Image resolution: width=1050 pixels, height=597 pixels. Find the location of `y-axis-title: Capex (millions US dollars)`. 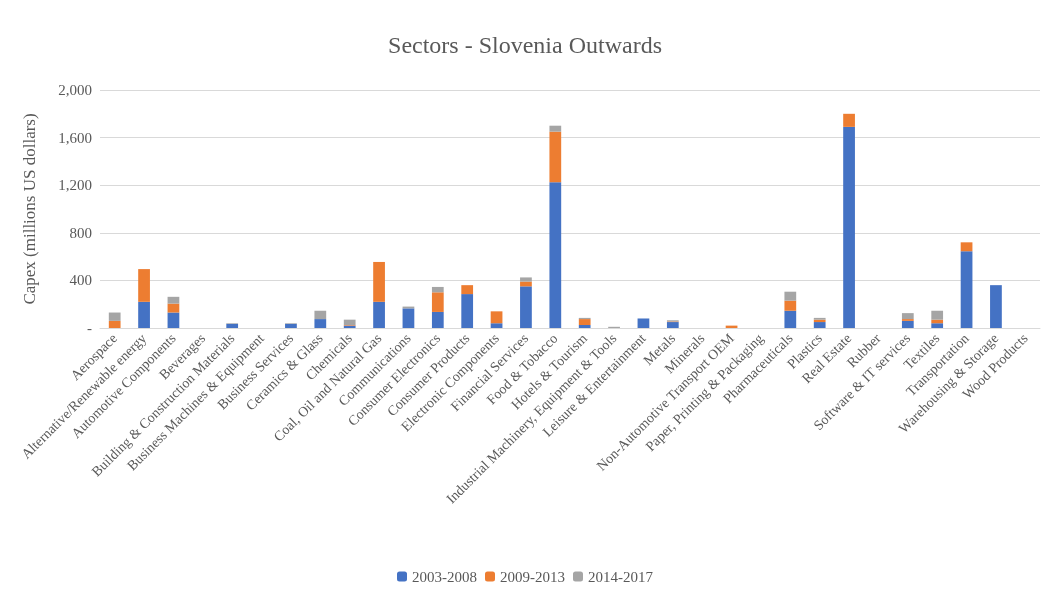

y-axis-title: Capex (millions US dollars) is located at coordinates (29, 209).